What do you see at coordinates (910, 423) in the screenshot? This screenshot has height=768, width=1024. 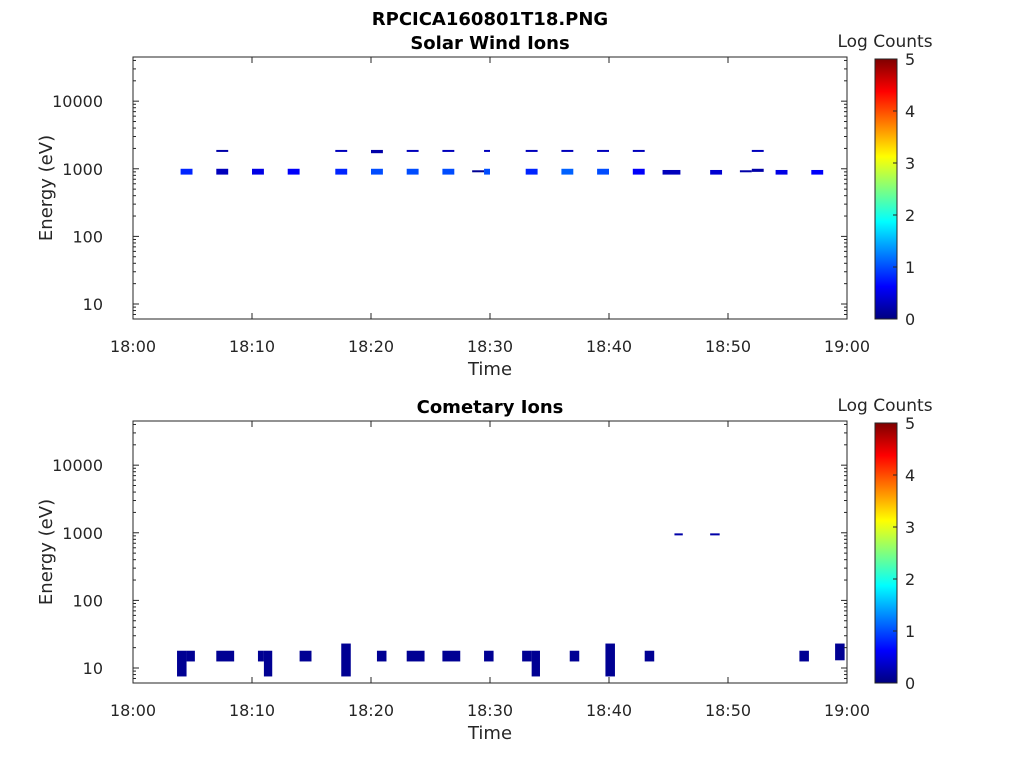 I see `colorbar-tick-label: 5` at bounding box center [910, 423].